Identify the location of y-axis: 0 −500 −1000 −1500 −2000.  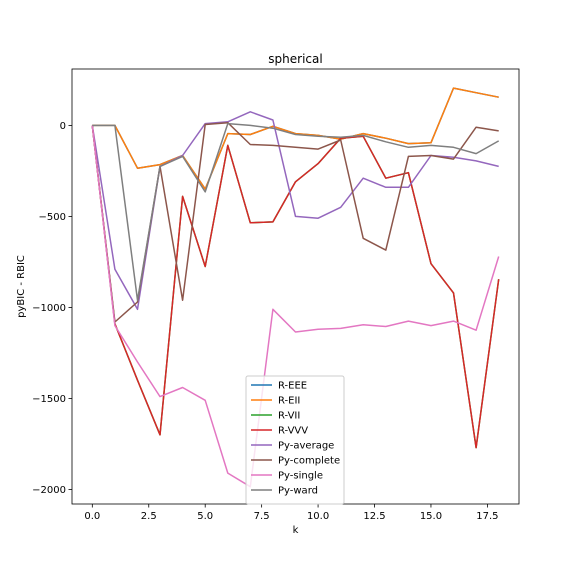
(52, 308).